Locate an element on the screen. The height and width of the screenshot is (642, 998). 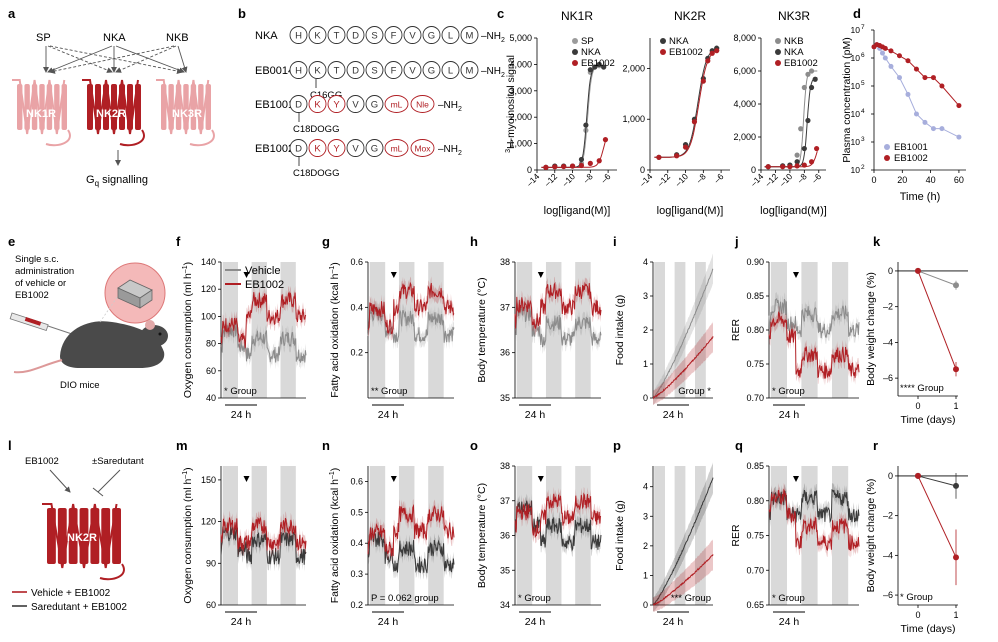
c-terminus: –NH2 is located at coordinates (450, 150).